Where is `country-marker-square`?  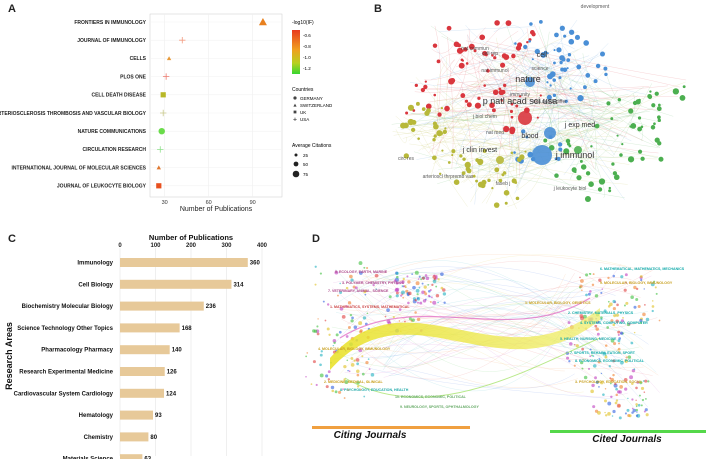
country-marker-square is located at coordinates (295, 112).